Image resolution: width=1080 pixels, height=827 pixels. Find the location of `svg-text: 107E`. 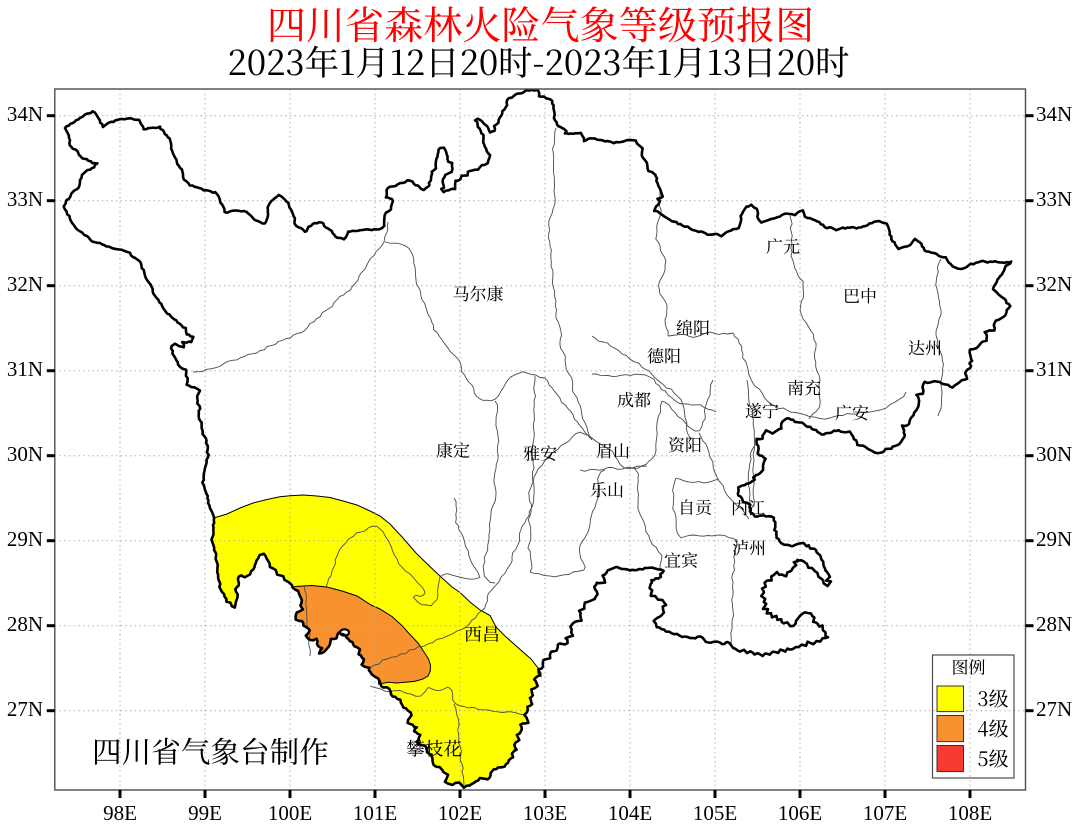

svg-text: 107E is located at coordinates (885, 813).